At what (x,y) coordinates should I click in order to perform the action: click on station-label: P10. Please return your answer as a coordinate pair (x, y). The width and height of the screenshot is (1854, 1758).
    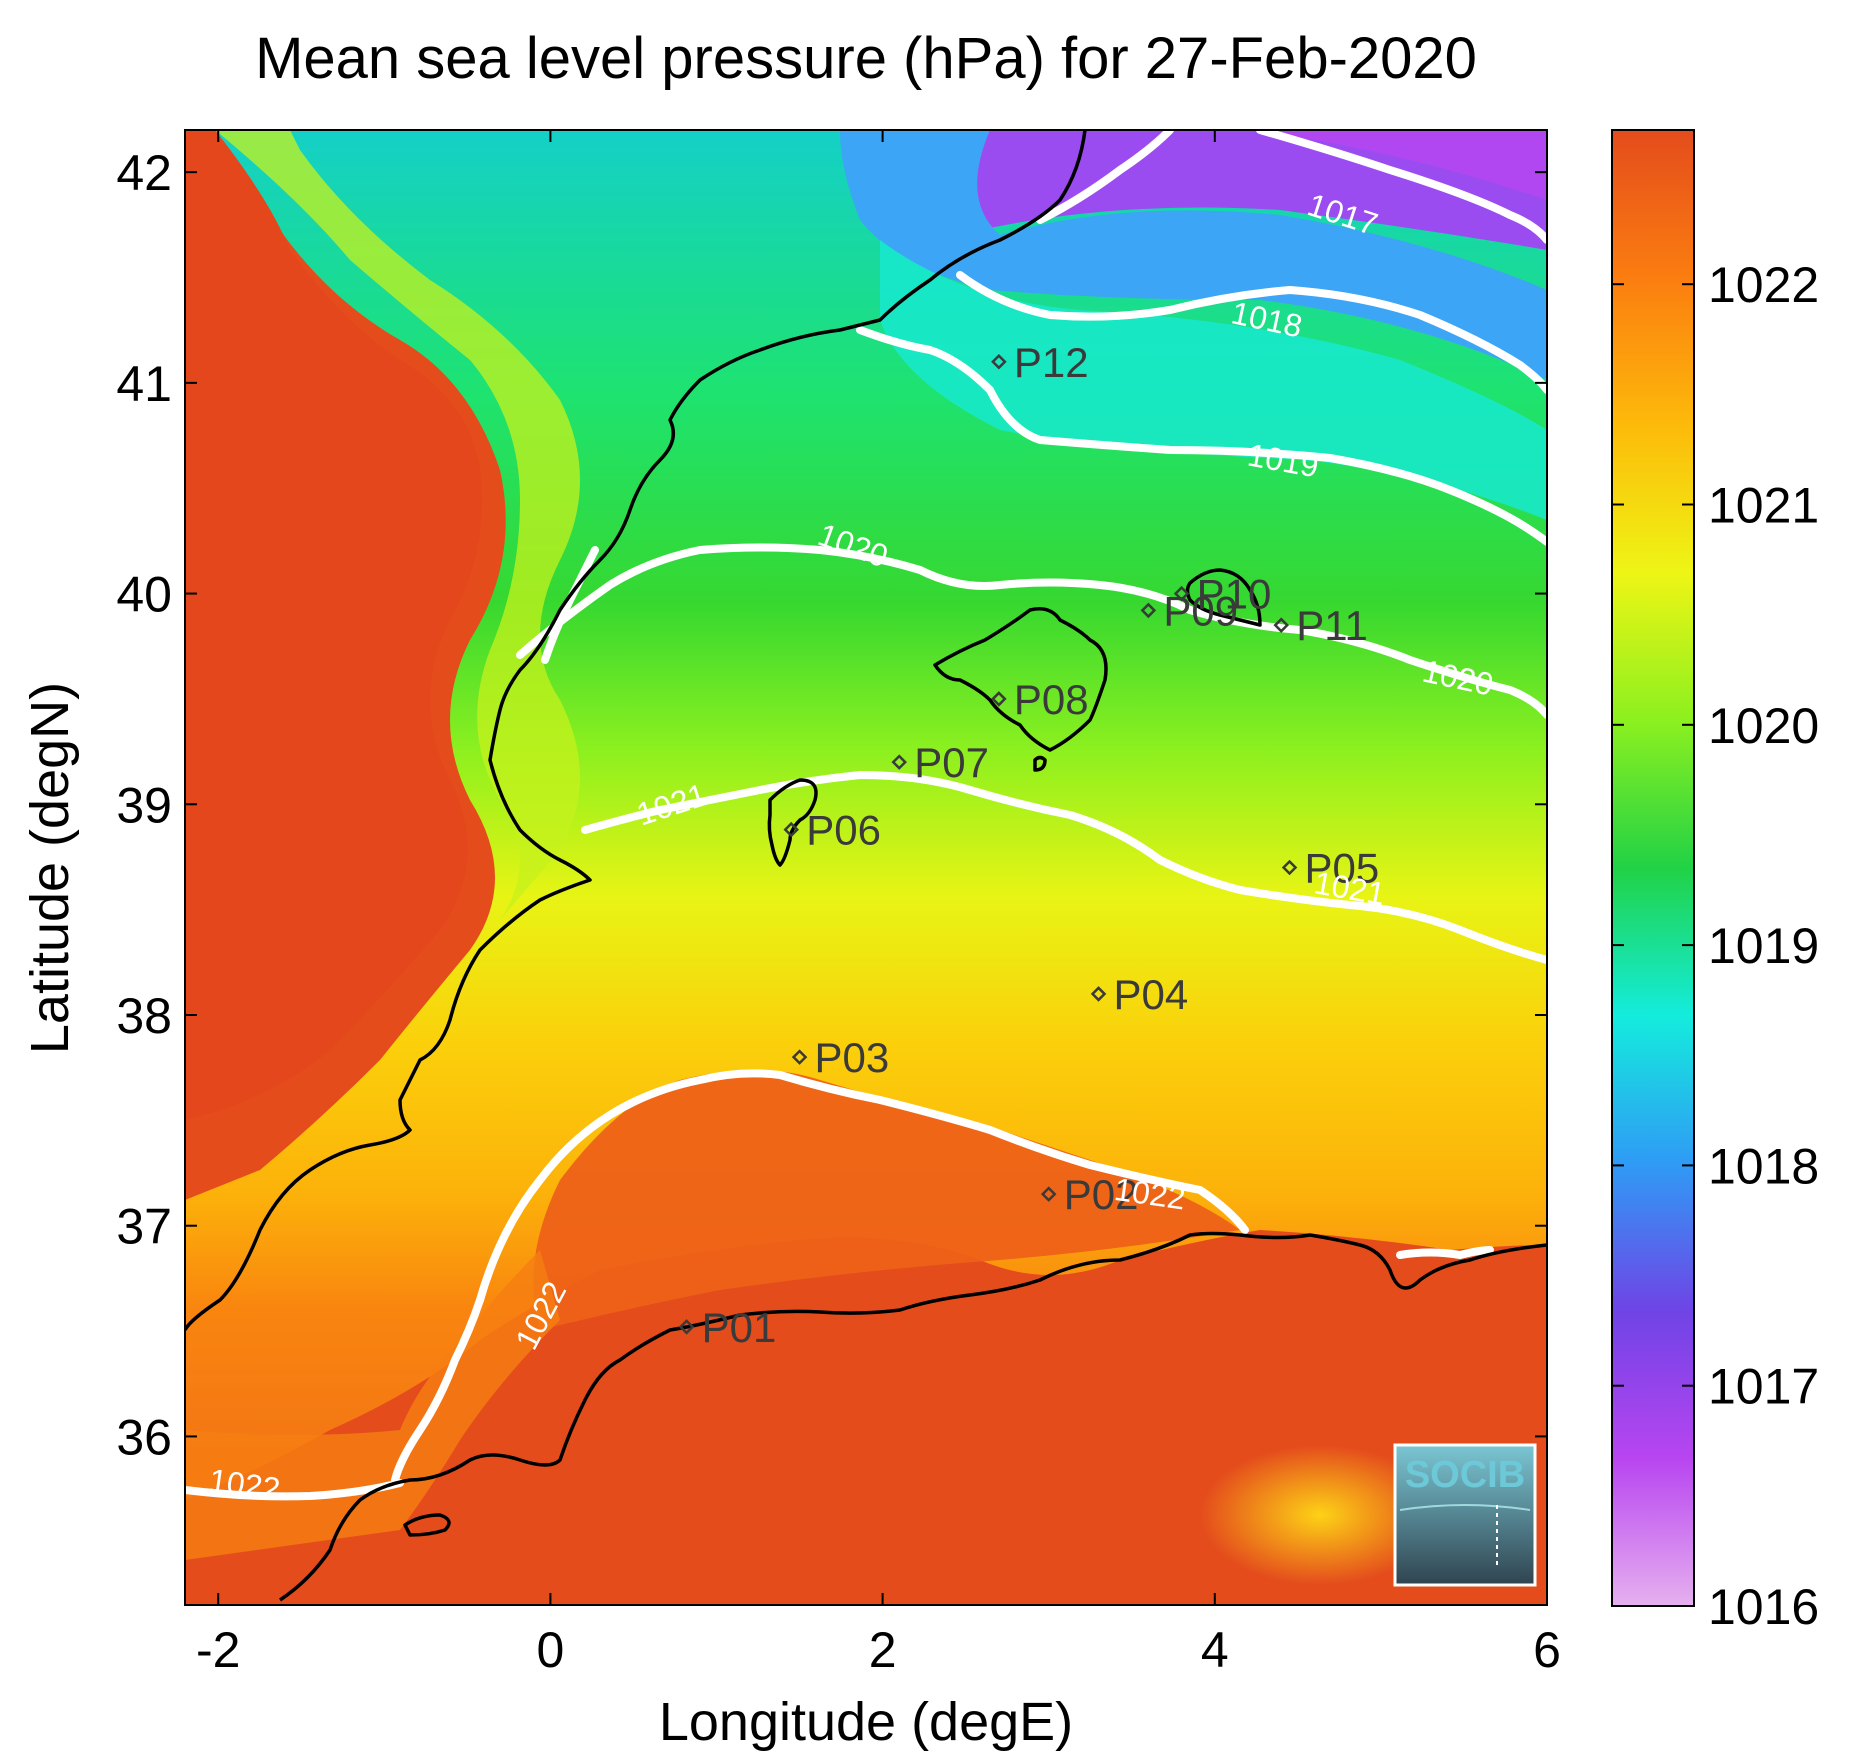
    Looking at the image, I should click on (1234, 594).